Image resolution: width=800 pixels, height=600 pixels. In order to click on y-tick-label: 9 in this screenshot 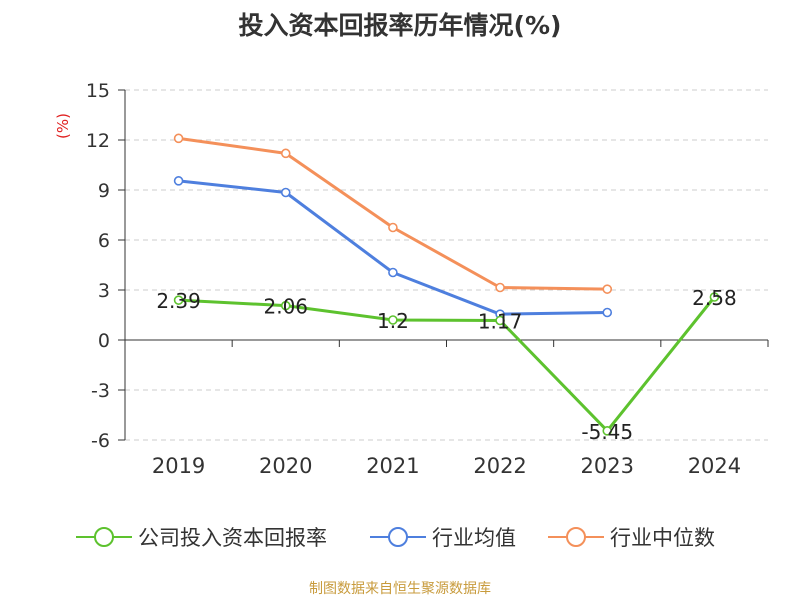, I will do `click(104, 191)`.